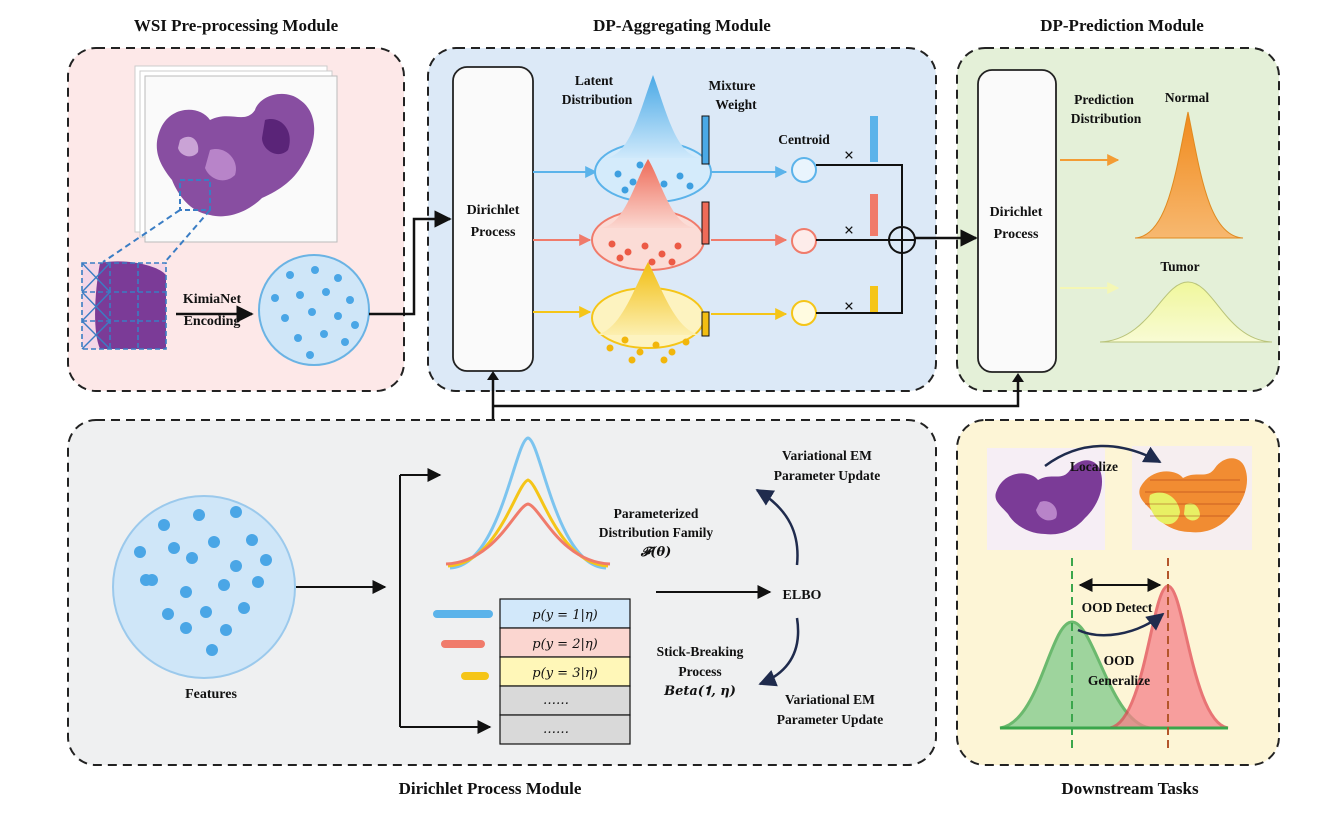 The height and width of the screenshot is (815, 1335). Describe the element at coordinates (1179, 266) in the screenshot. I see `tumor-label: Tumor` at that location.